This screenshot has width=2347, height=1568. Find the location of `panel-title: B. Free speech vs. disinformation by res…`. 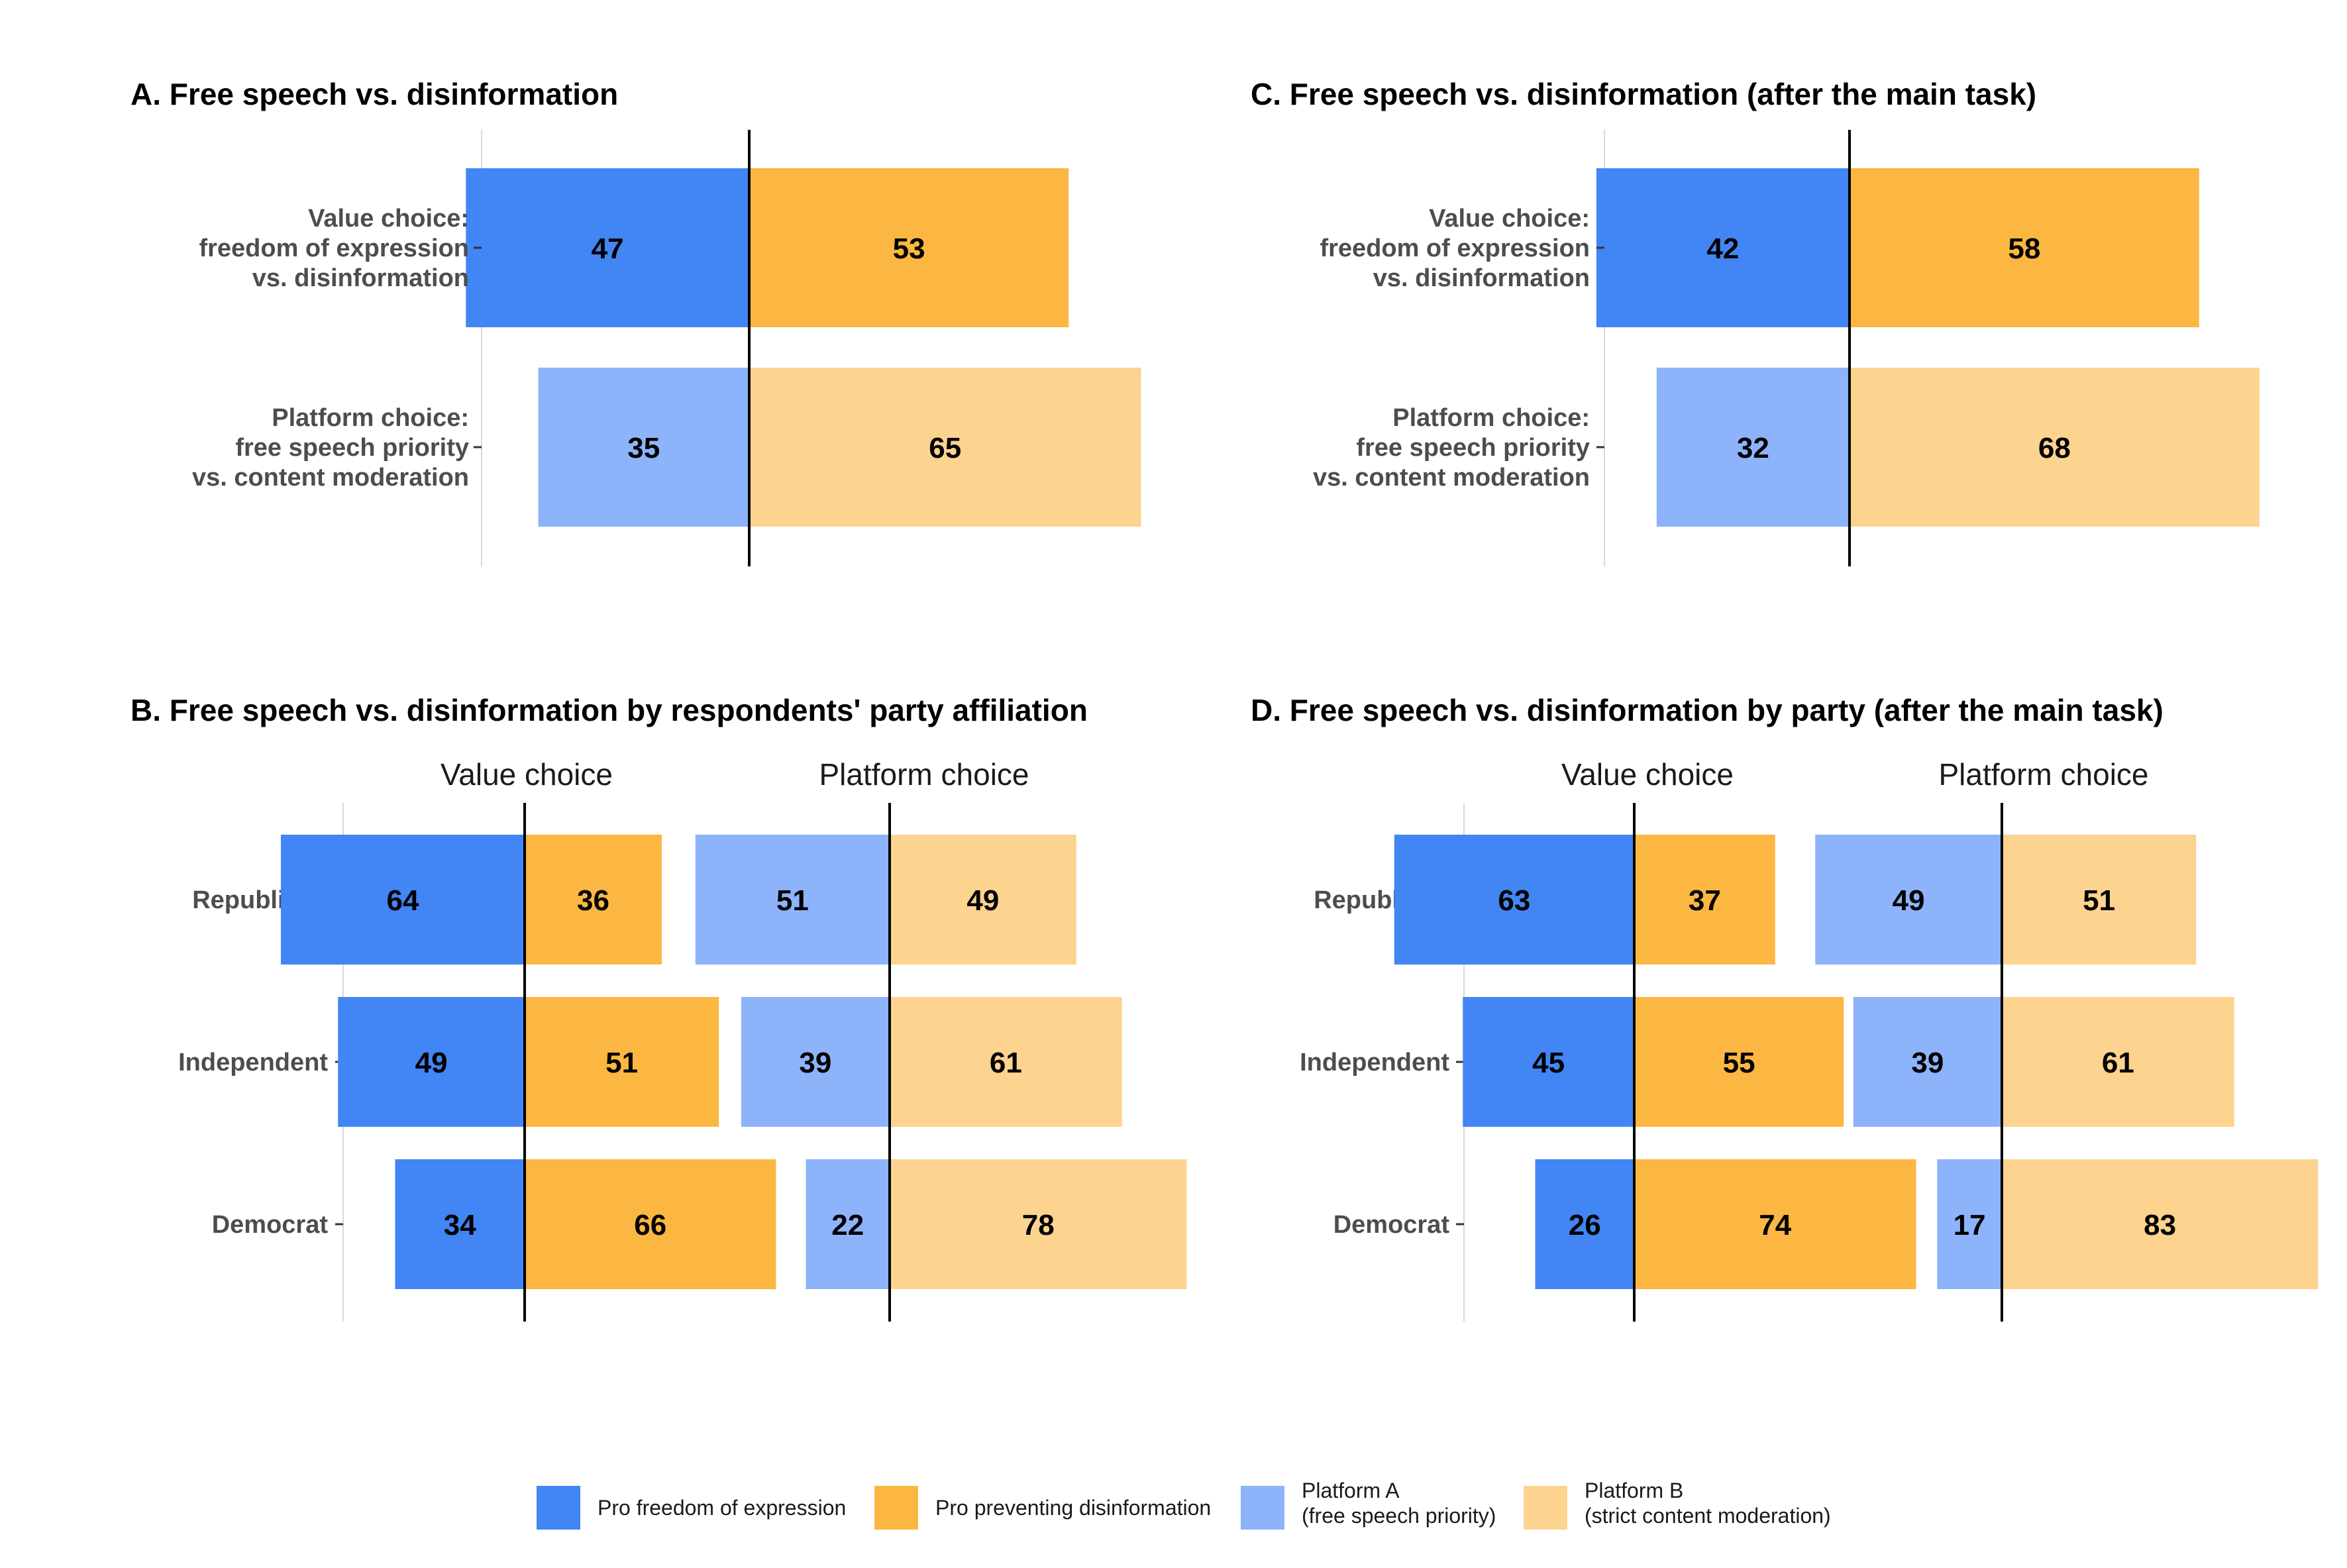

panel-title: B. Free speech vs. disinformation by res… is located at coordinates (609, 710).